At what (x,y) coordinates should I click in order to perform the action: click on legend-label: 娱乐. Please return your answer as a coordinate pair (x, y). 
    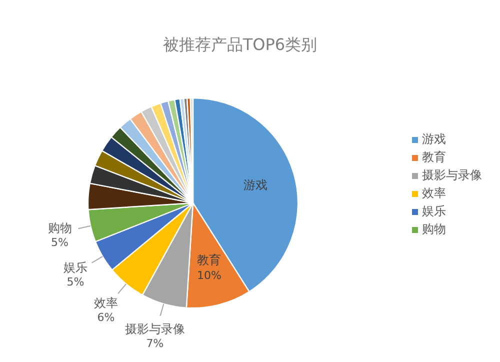
    Looking at the image, I should click on (434, 211).